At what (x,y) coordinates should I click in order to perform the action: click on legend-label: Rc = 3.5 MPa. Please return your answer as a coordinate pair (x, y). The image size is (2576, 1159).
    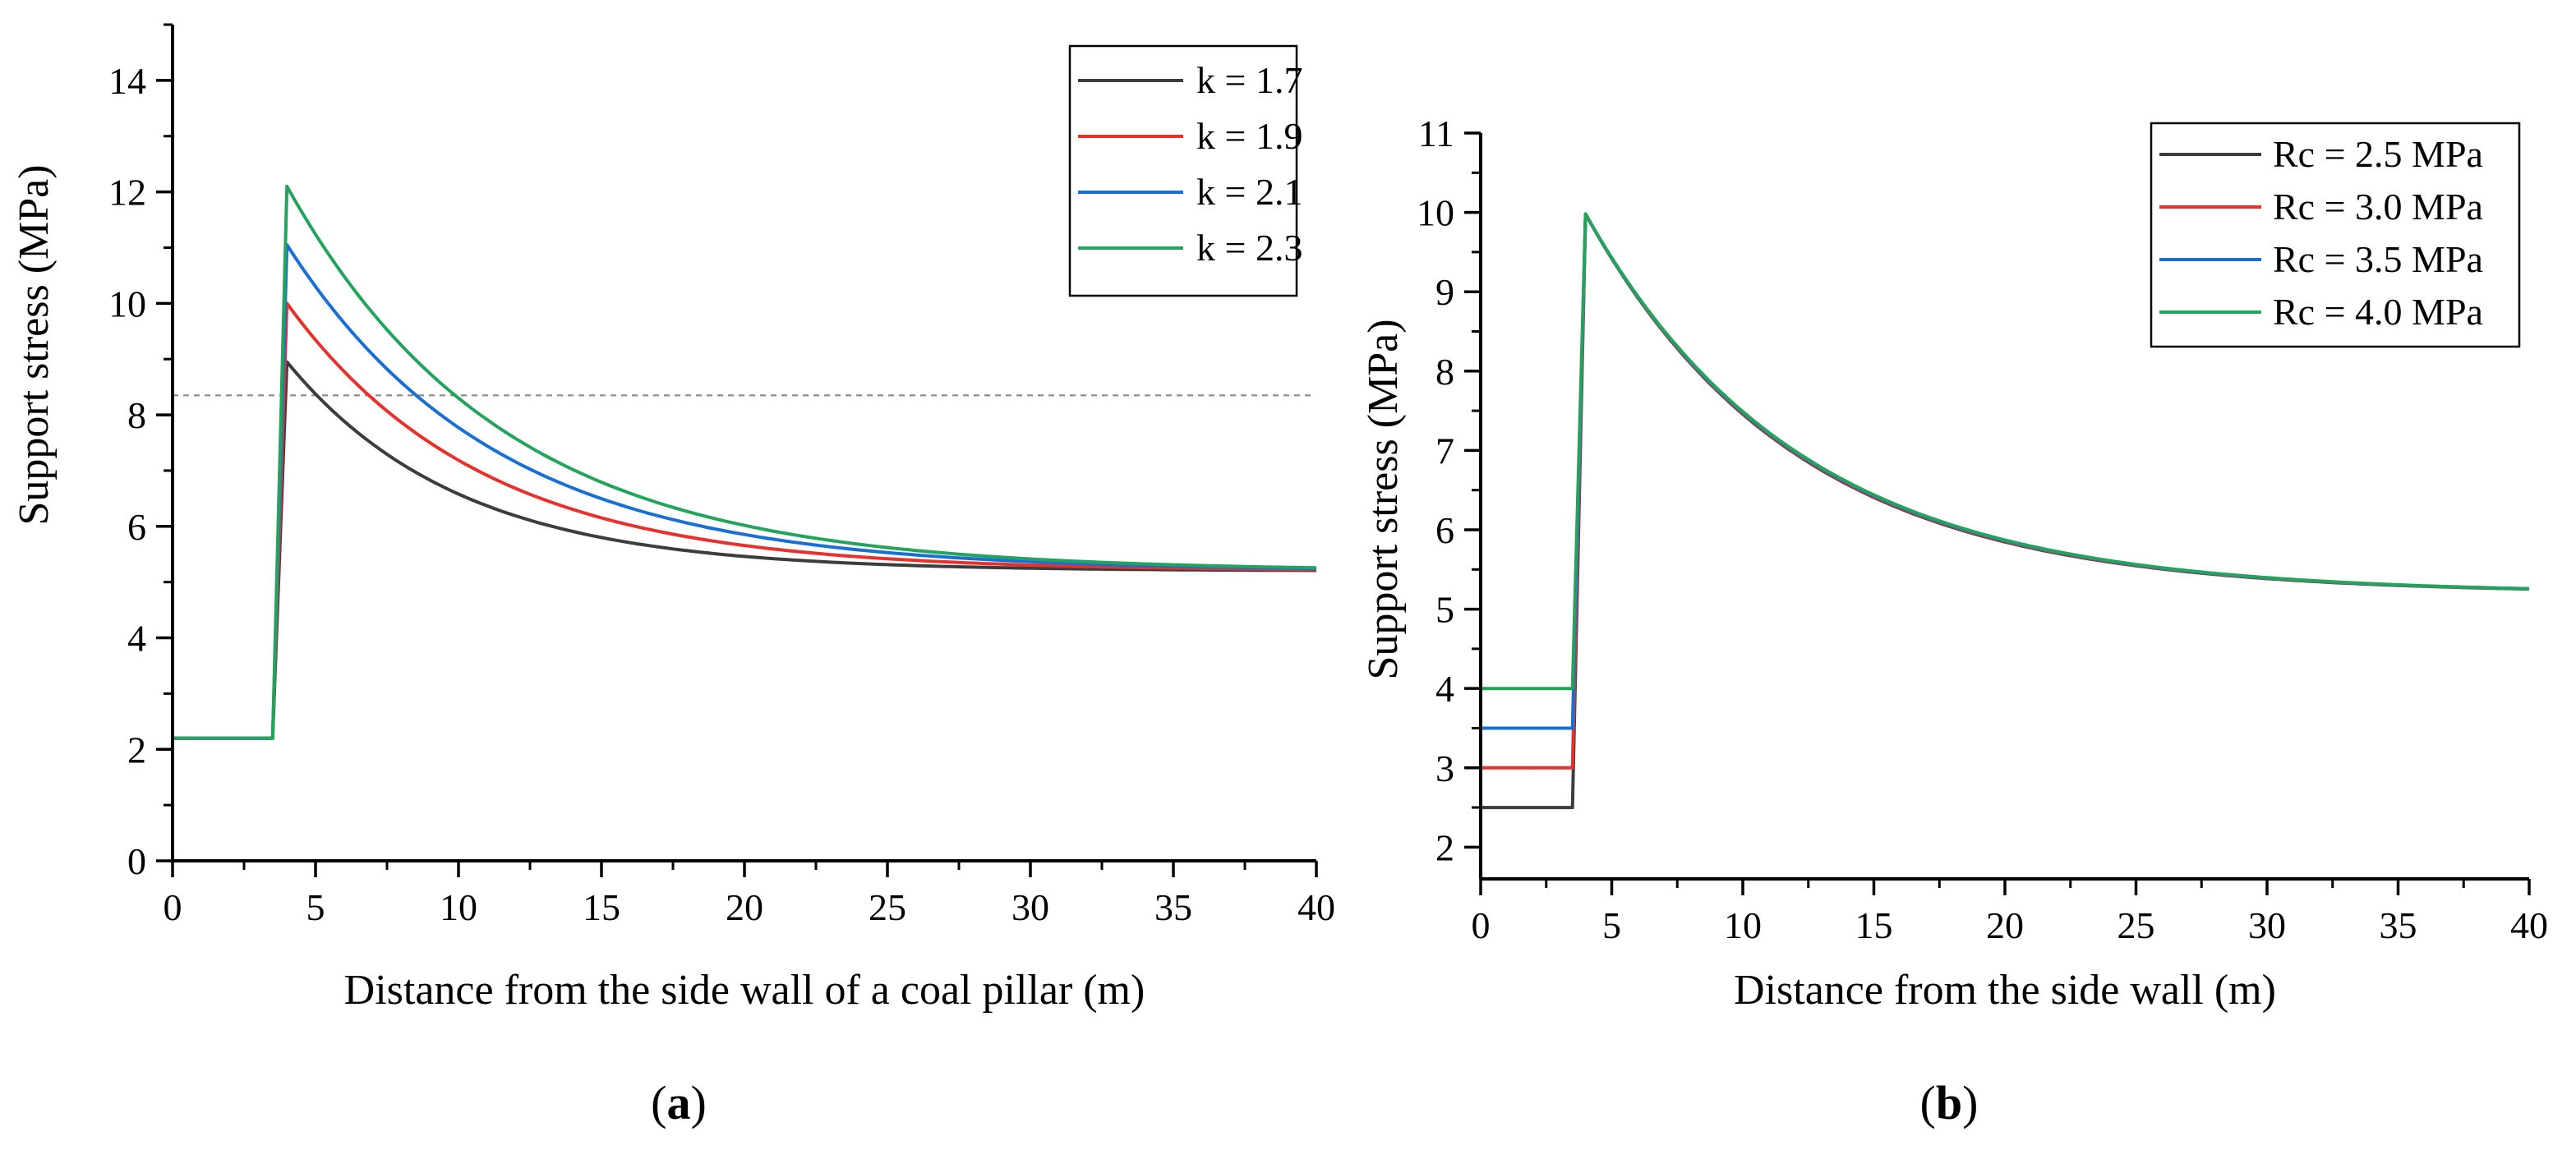
    Looking at the image, I should click on (2378, 259).